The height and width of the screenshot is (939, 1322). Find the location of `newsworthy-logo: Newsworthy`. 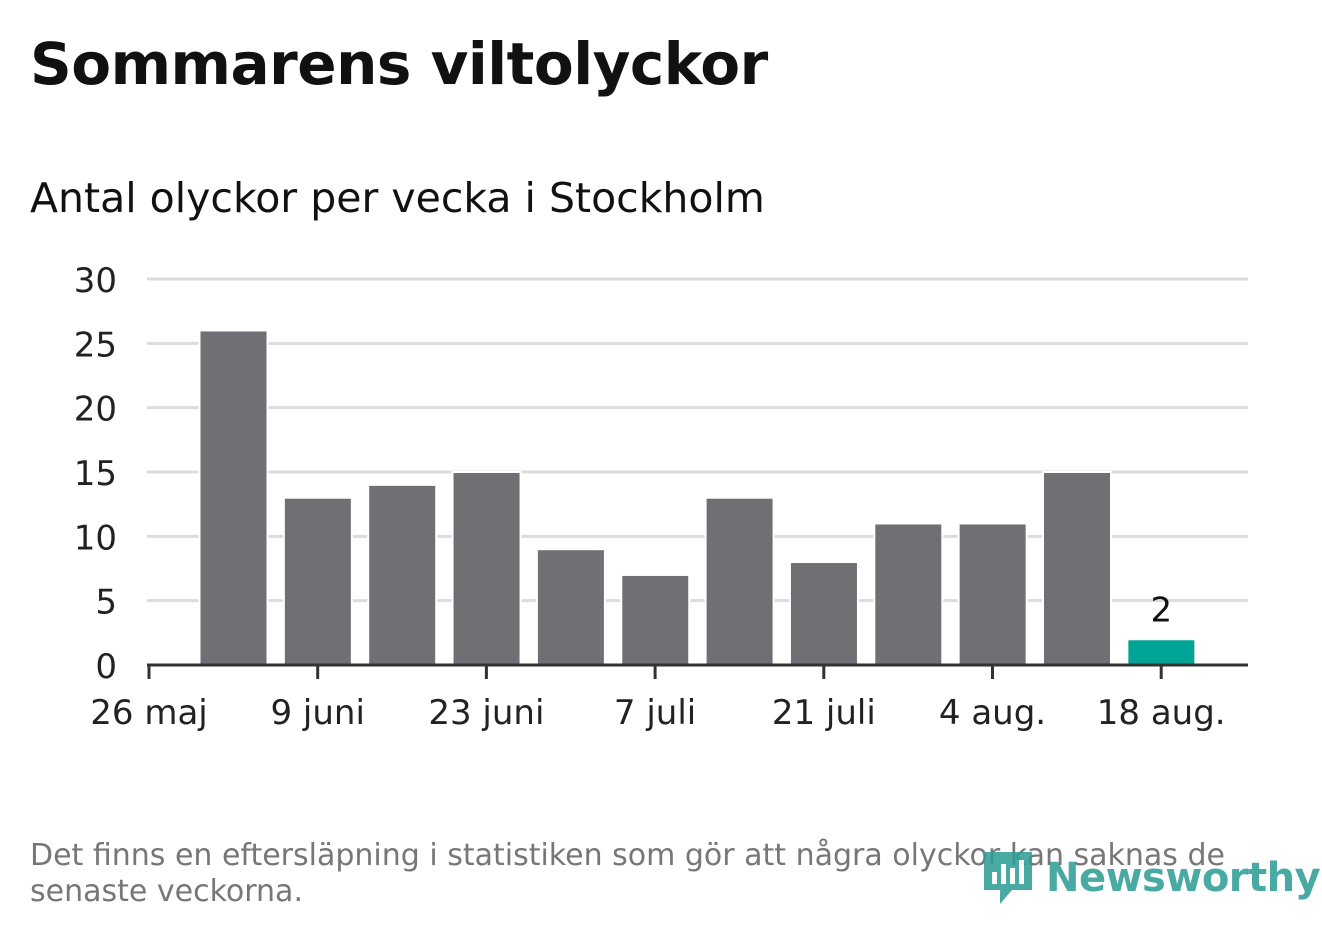

newsworthy-logo: Newsworthy is located at coordinates (1150, 878).